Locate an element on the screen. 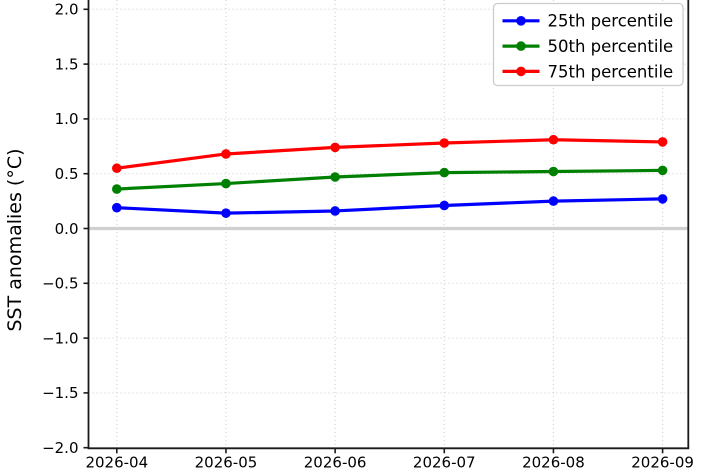 The image size is (710, 473). 25th-percentile-line is located at coordinates (390, 206).